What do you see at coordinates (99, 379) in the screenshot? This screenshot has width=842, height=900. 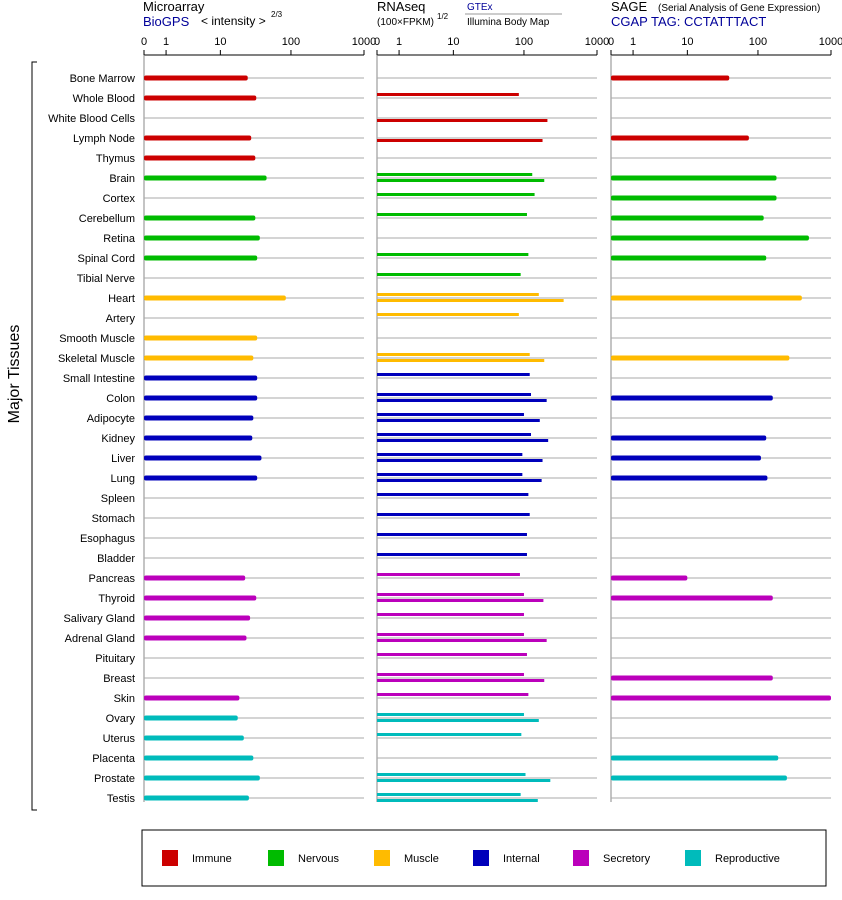 I see `tissue-label: Small Intestine` at bounding box center [99, 379].